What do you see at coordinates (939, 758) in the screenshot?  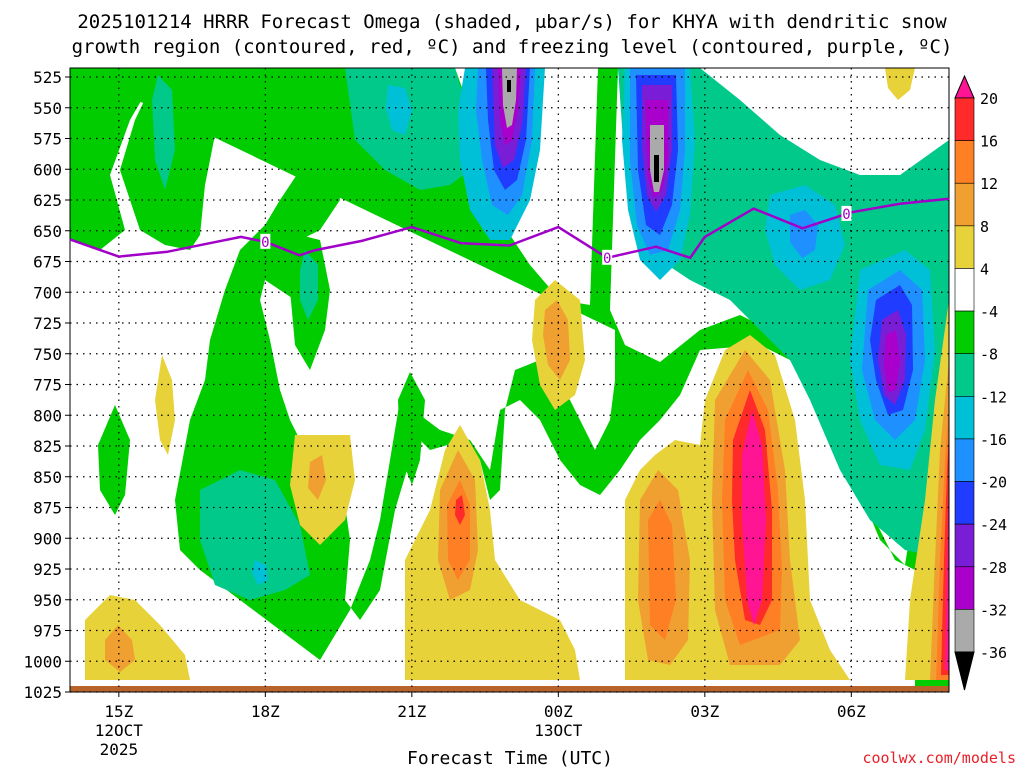 I see `credit-link: coolwx.com/models` at bounding box center [939, 758].